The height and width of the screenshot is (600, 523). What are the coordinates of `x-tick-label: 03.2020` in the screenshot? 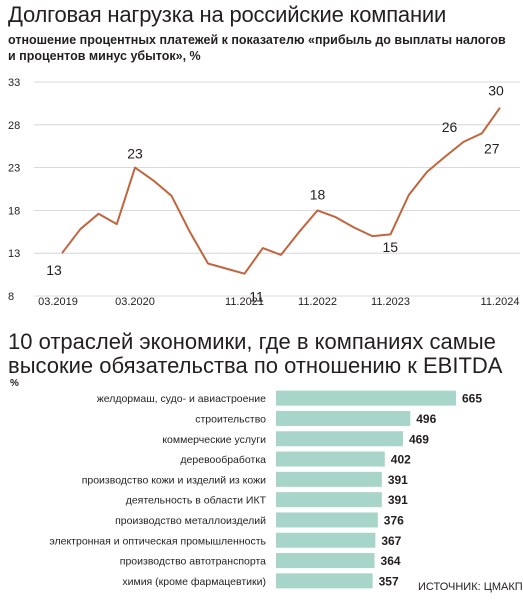 It's located at (135, 302).